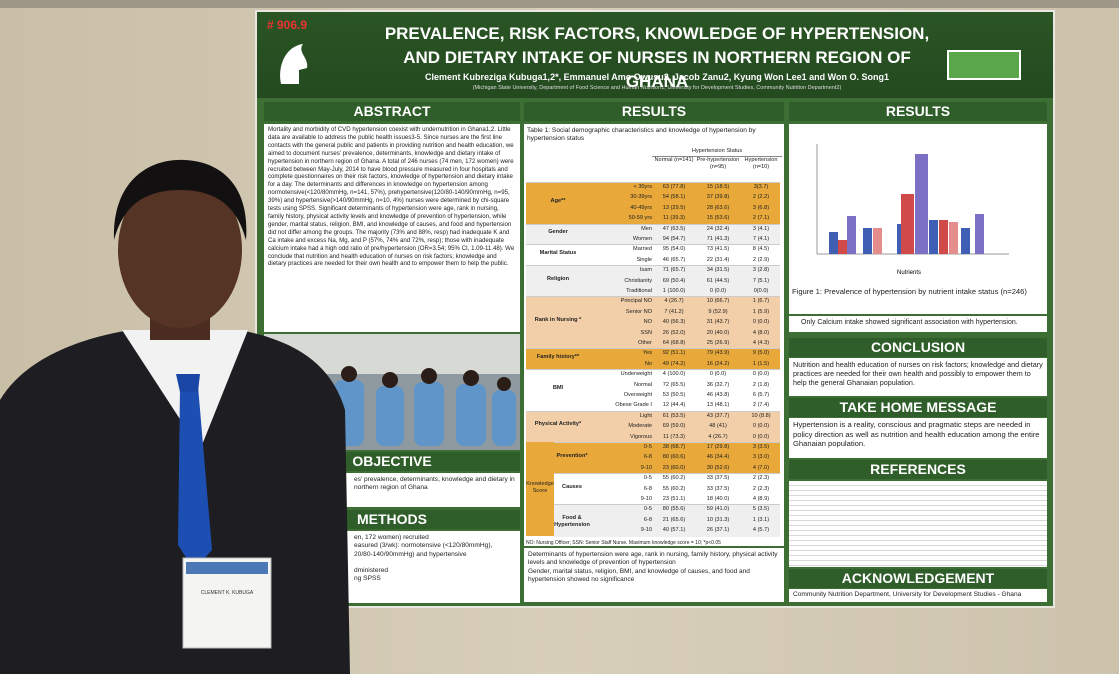  What do you see at coordinates (642, 249) in the screenshot?
I see `row-label: Married` at bounding box center [642, 249].